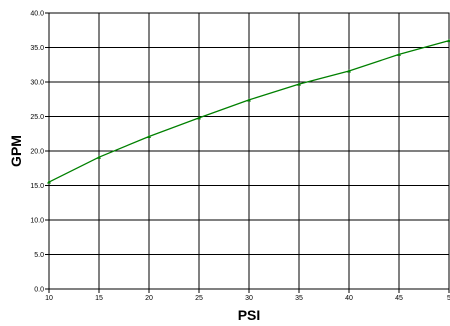  I want to click on x-tick-label: 5, so click(448, 298).